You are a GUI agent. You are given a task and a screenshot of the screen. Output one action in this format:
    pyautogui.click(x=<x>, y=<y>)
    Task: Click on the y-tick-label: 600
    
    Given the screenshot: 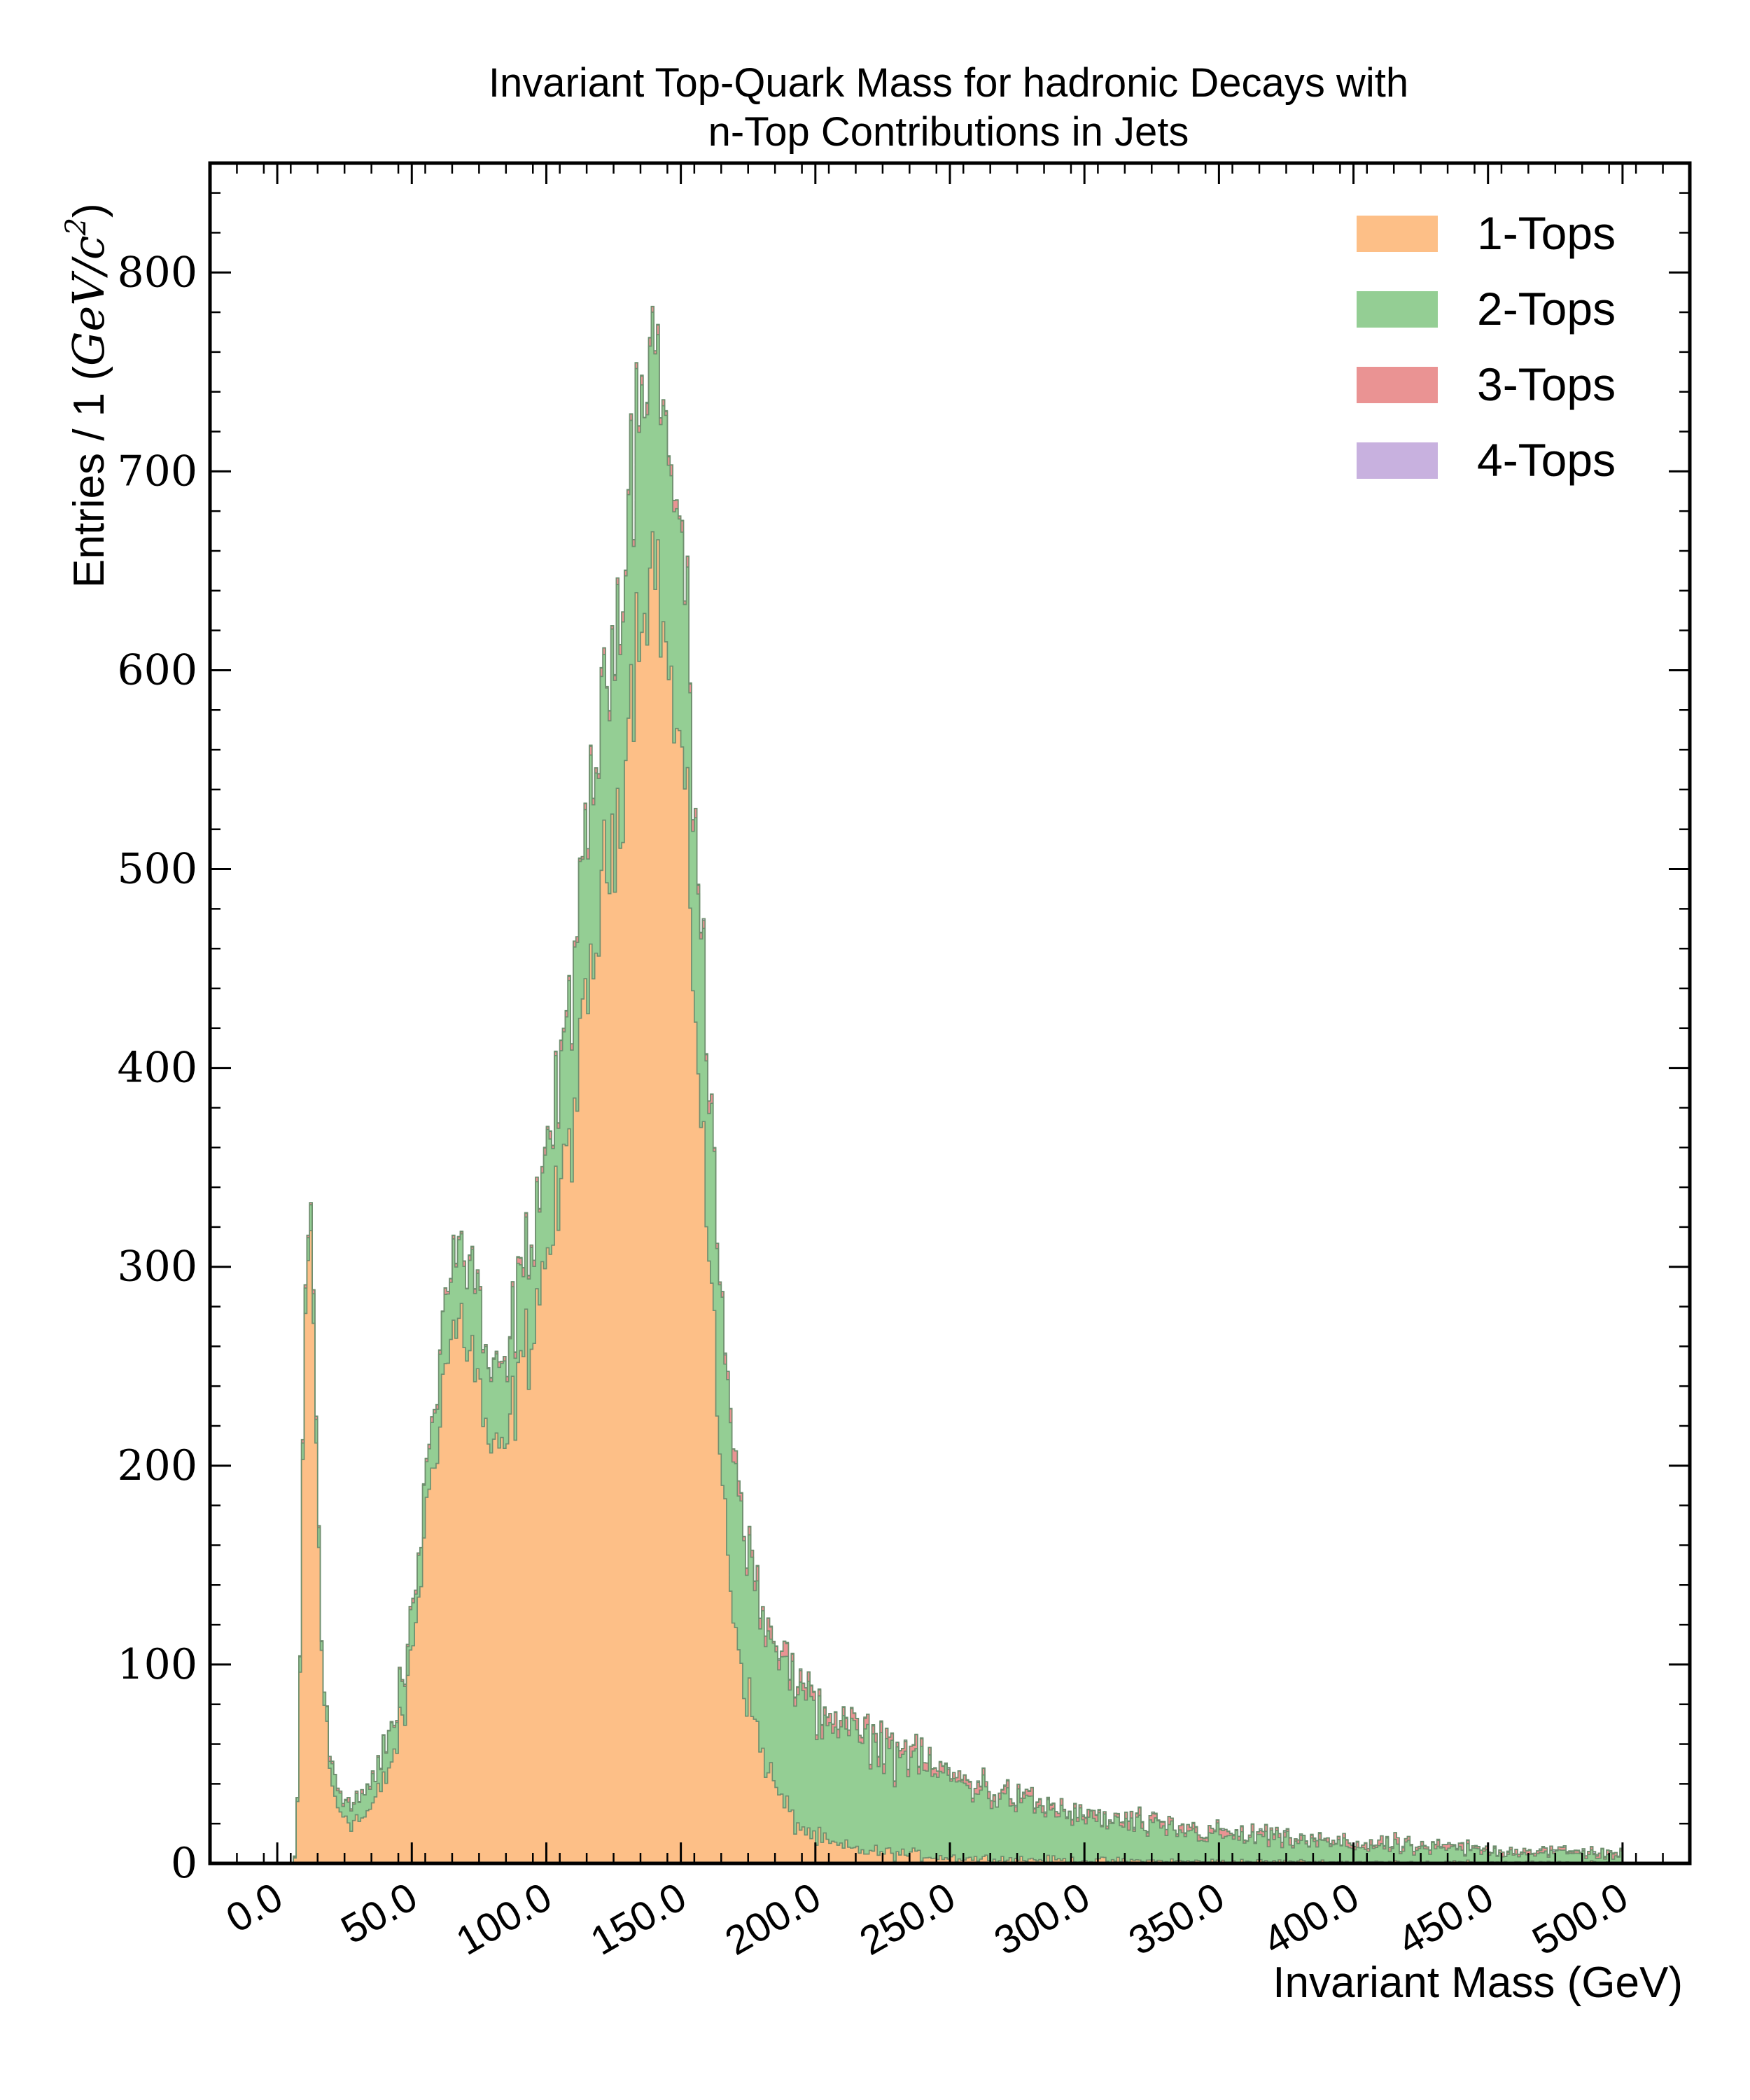 What is the action you would take?
    pyautogui.click(x=157, y=669)
    